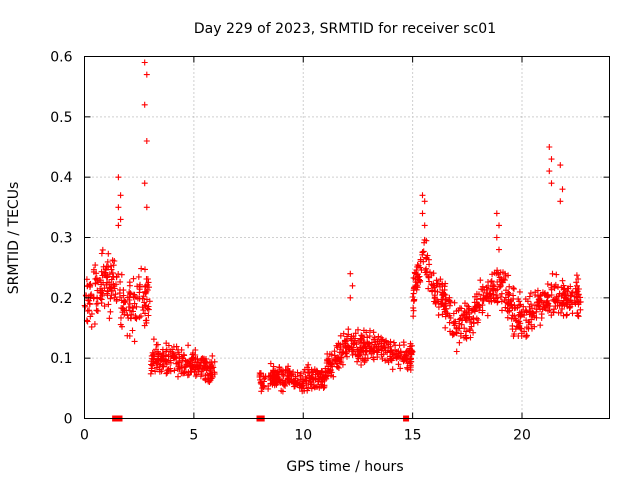 This screenshot has height=480, width=640. I want to click on x-tick-label: 15, so click(413, 436).